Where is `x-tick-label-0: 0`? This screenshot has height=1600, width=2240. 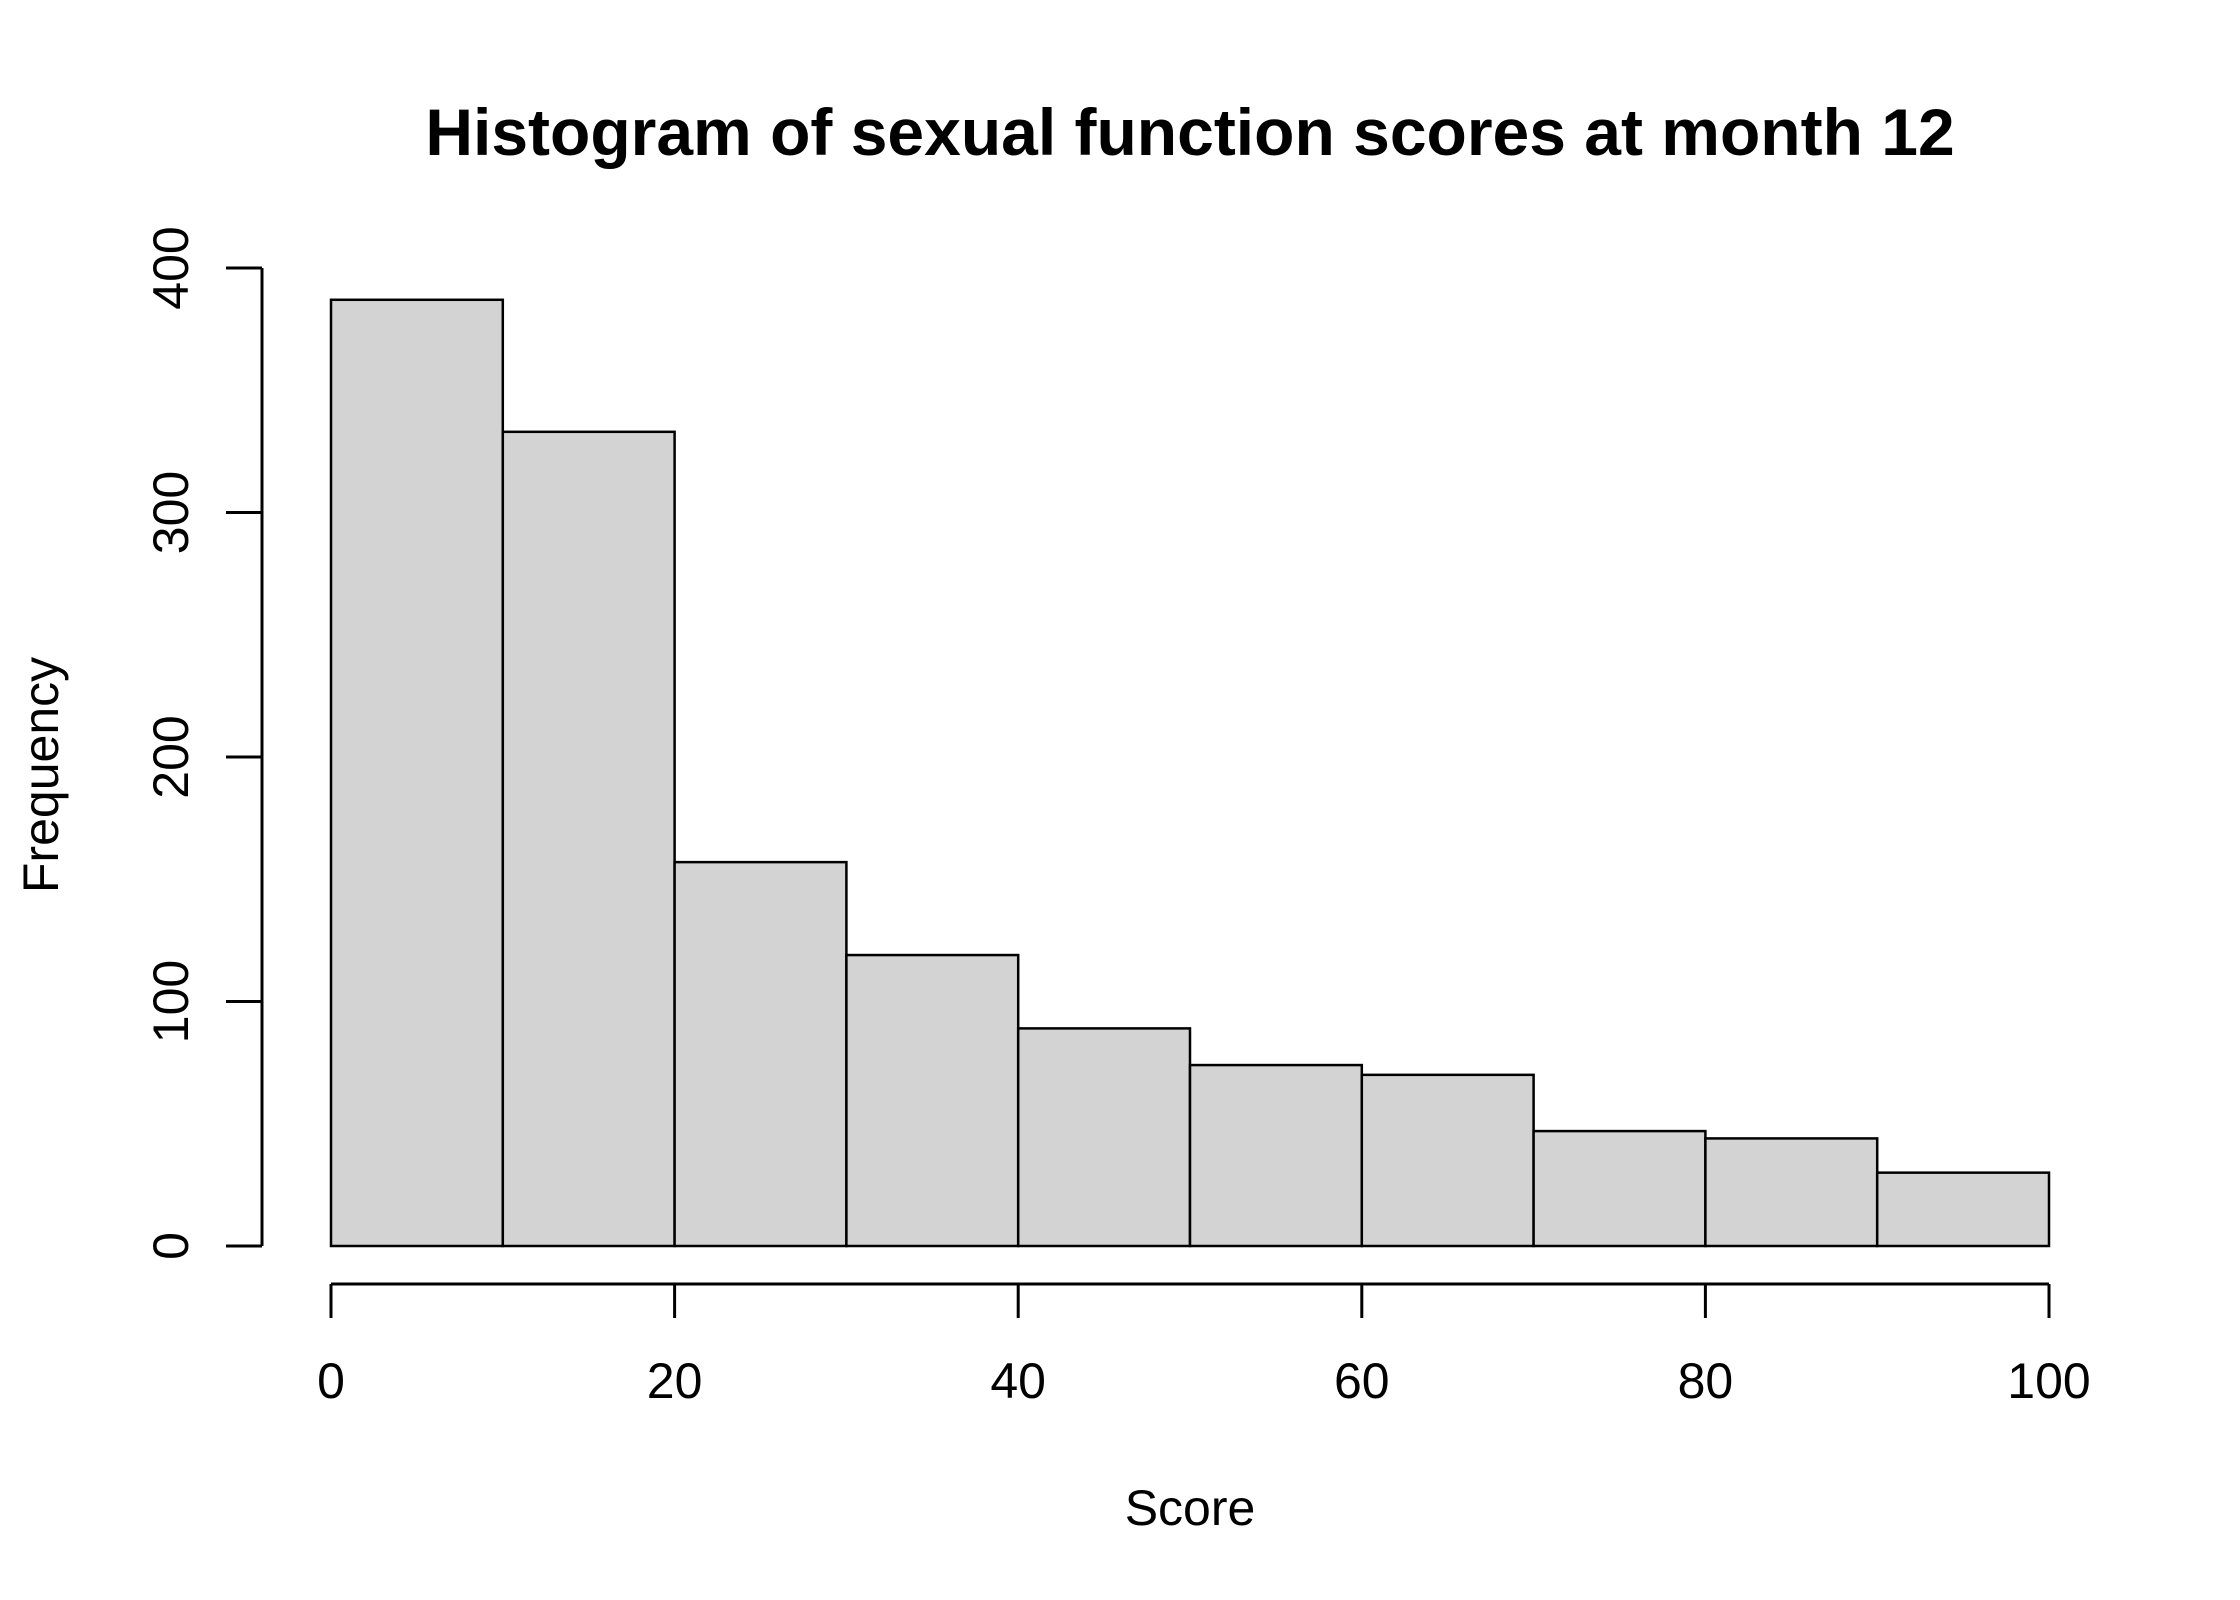 x-tick-label-0: 0 is located at coordinates (331, 1381).